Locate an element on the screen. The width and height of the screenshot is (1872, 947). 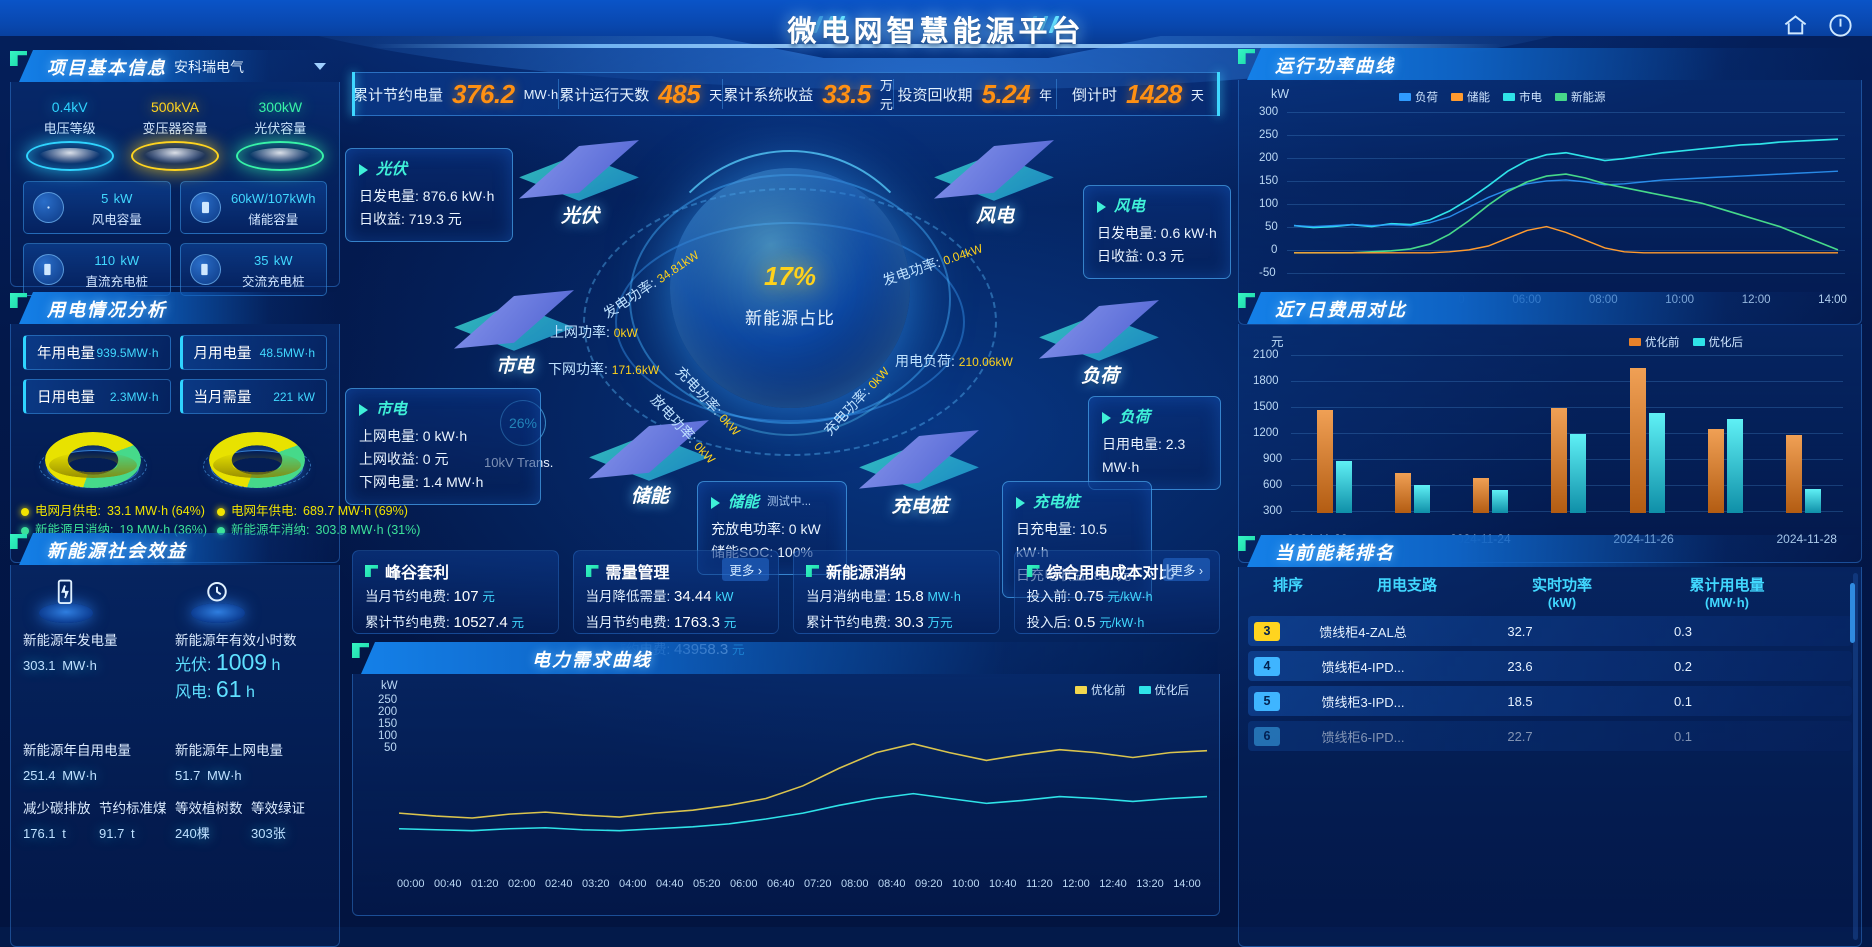
capacity-label: 电压等级 is located at coordinates (69, 129).